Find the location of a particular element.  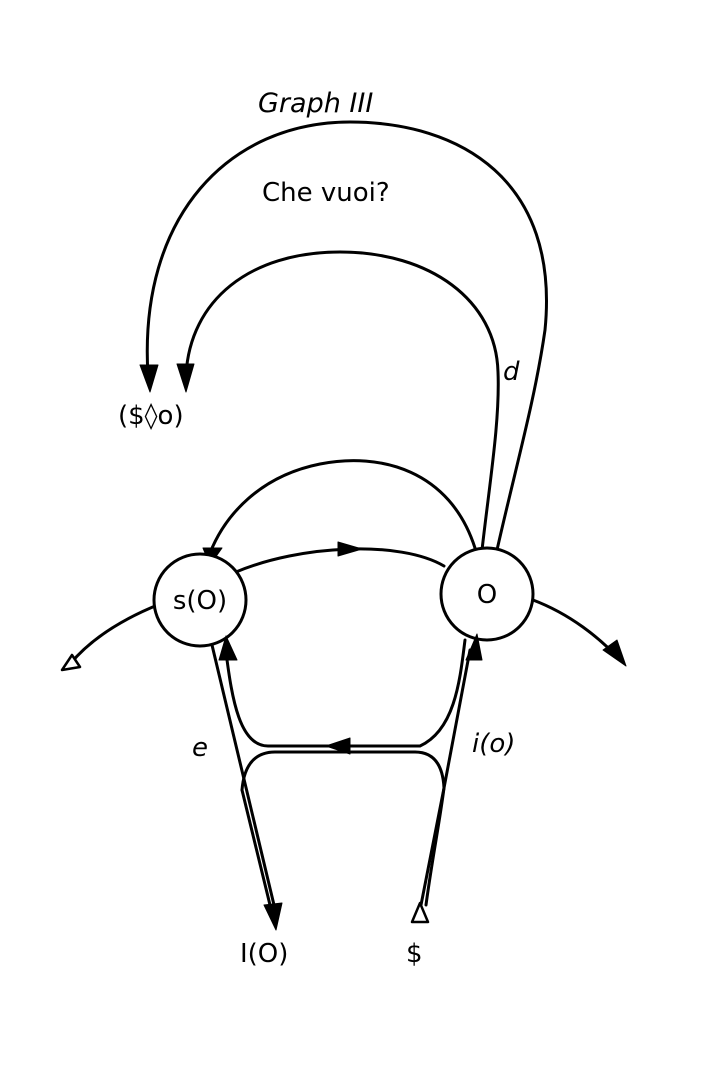

inner-arc-fantasy is located at coordinates (342, 401).